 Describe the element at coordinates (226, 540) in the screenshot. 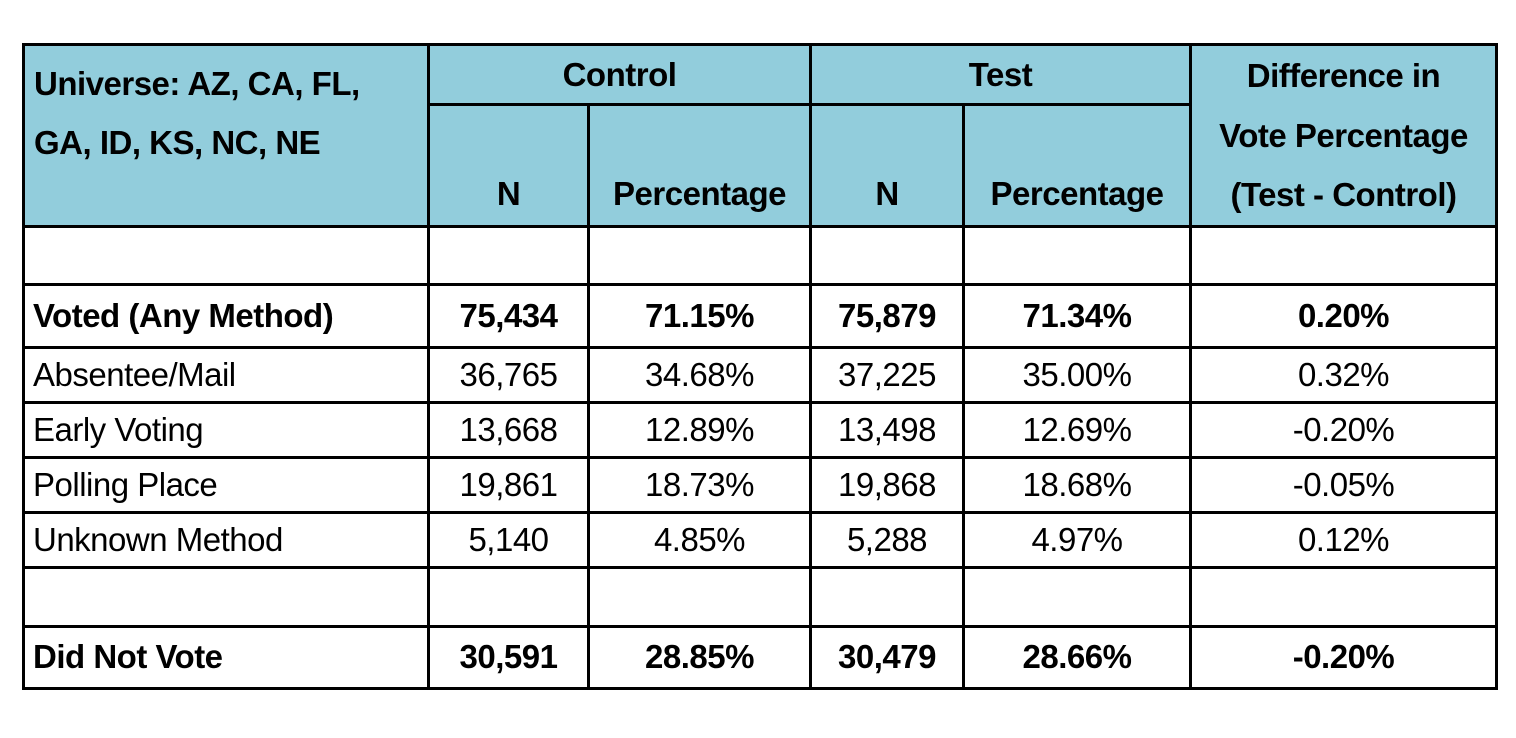

I see `row-label: Unknown Method` at that location.